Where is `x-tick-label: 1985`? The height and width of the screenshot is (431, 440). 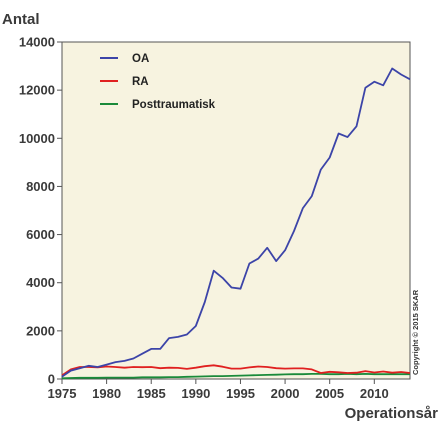
x-tick-label: 1985 is located at coordinates (151, 393).